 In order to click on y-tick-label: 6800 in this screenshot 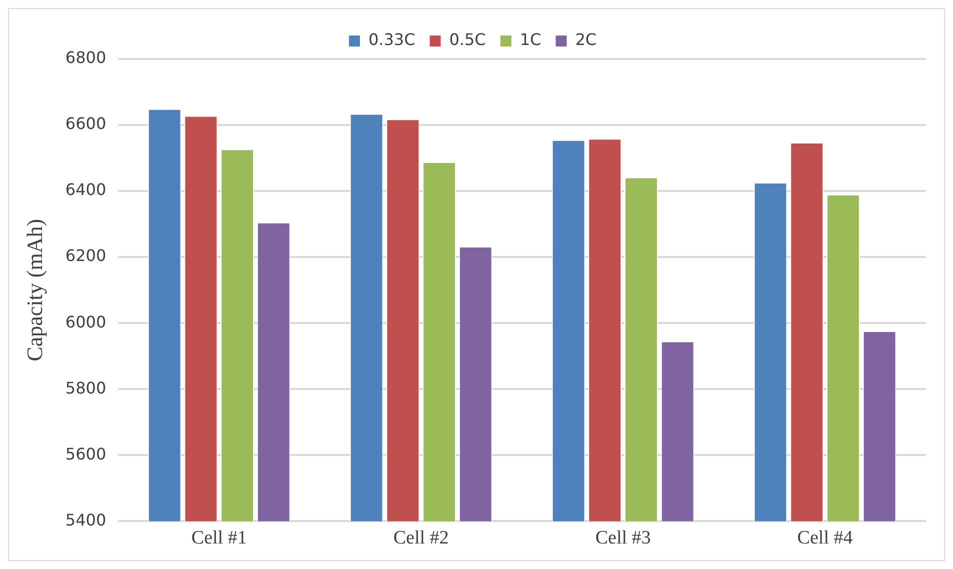, I will do `click(85, 58)`.